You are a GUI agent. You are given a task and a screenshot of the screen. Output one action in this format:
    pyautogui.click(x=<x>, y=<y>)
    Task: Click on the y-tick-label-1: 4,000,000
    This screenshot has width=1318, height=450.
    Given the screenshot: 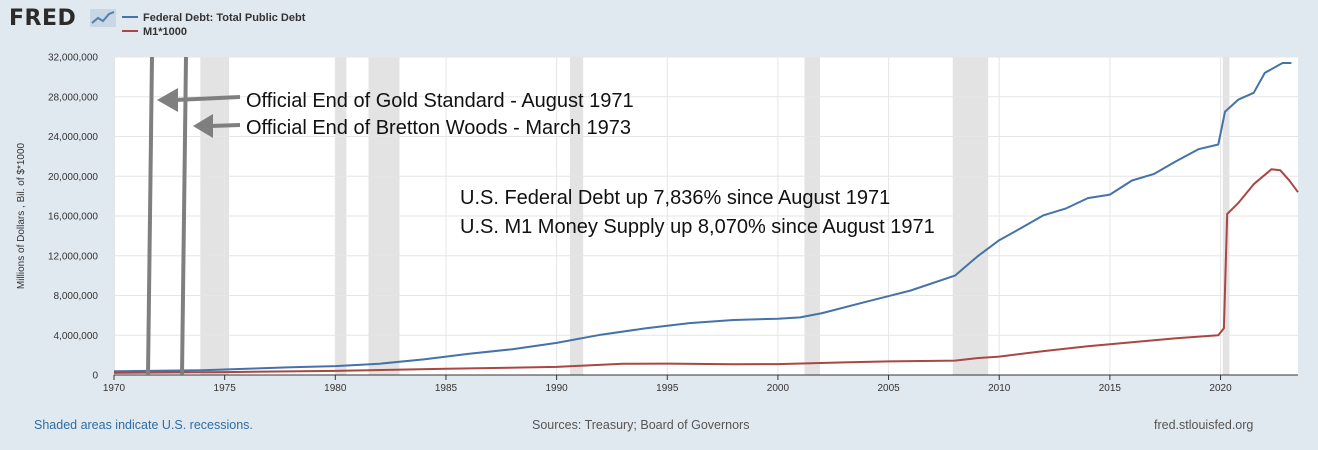 What is the action you would take?
    pyautogui.click(x=76, y=336)
    